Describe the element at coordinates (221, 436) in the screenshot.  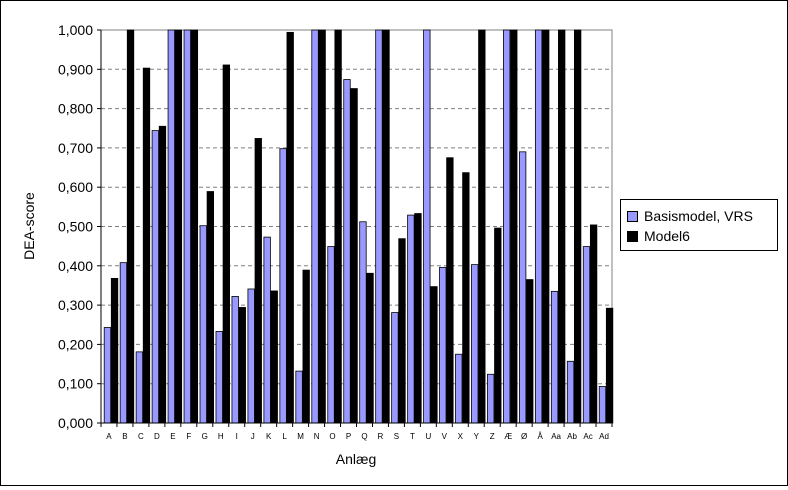
I see `x-tick-label: H` at that location.